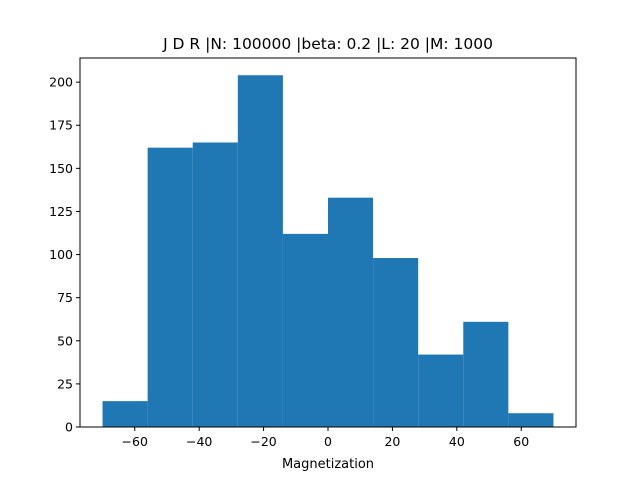  Describe the element at coordinates (263, 441) in the screenshot. I see `x-tick-label: −20` at that location.